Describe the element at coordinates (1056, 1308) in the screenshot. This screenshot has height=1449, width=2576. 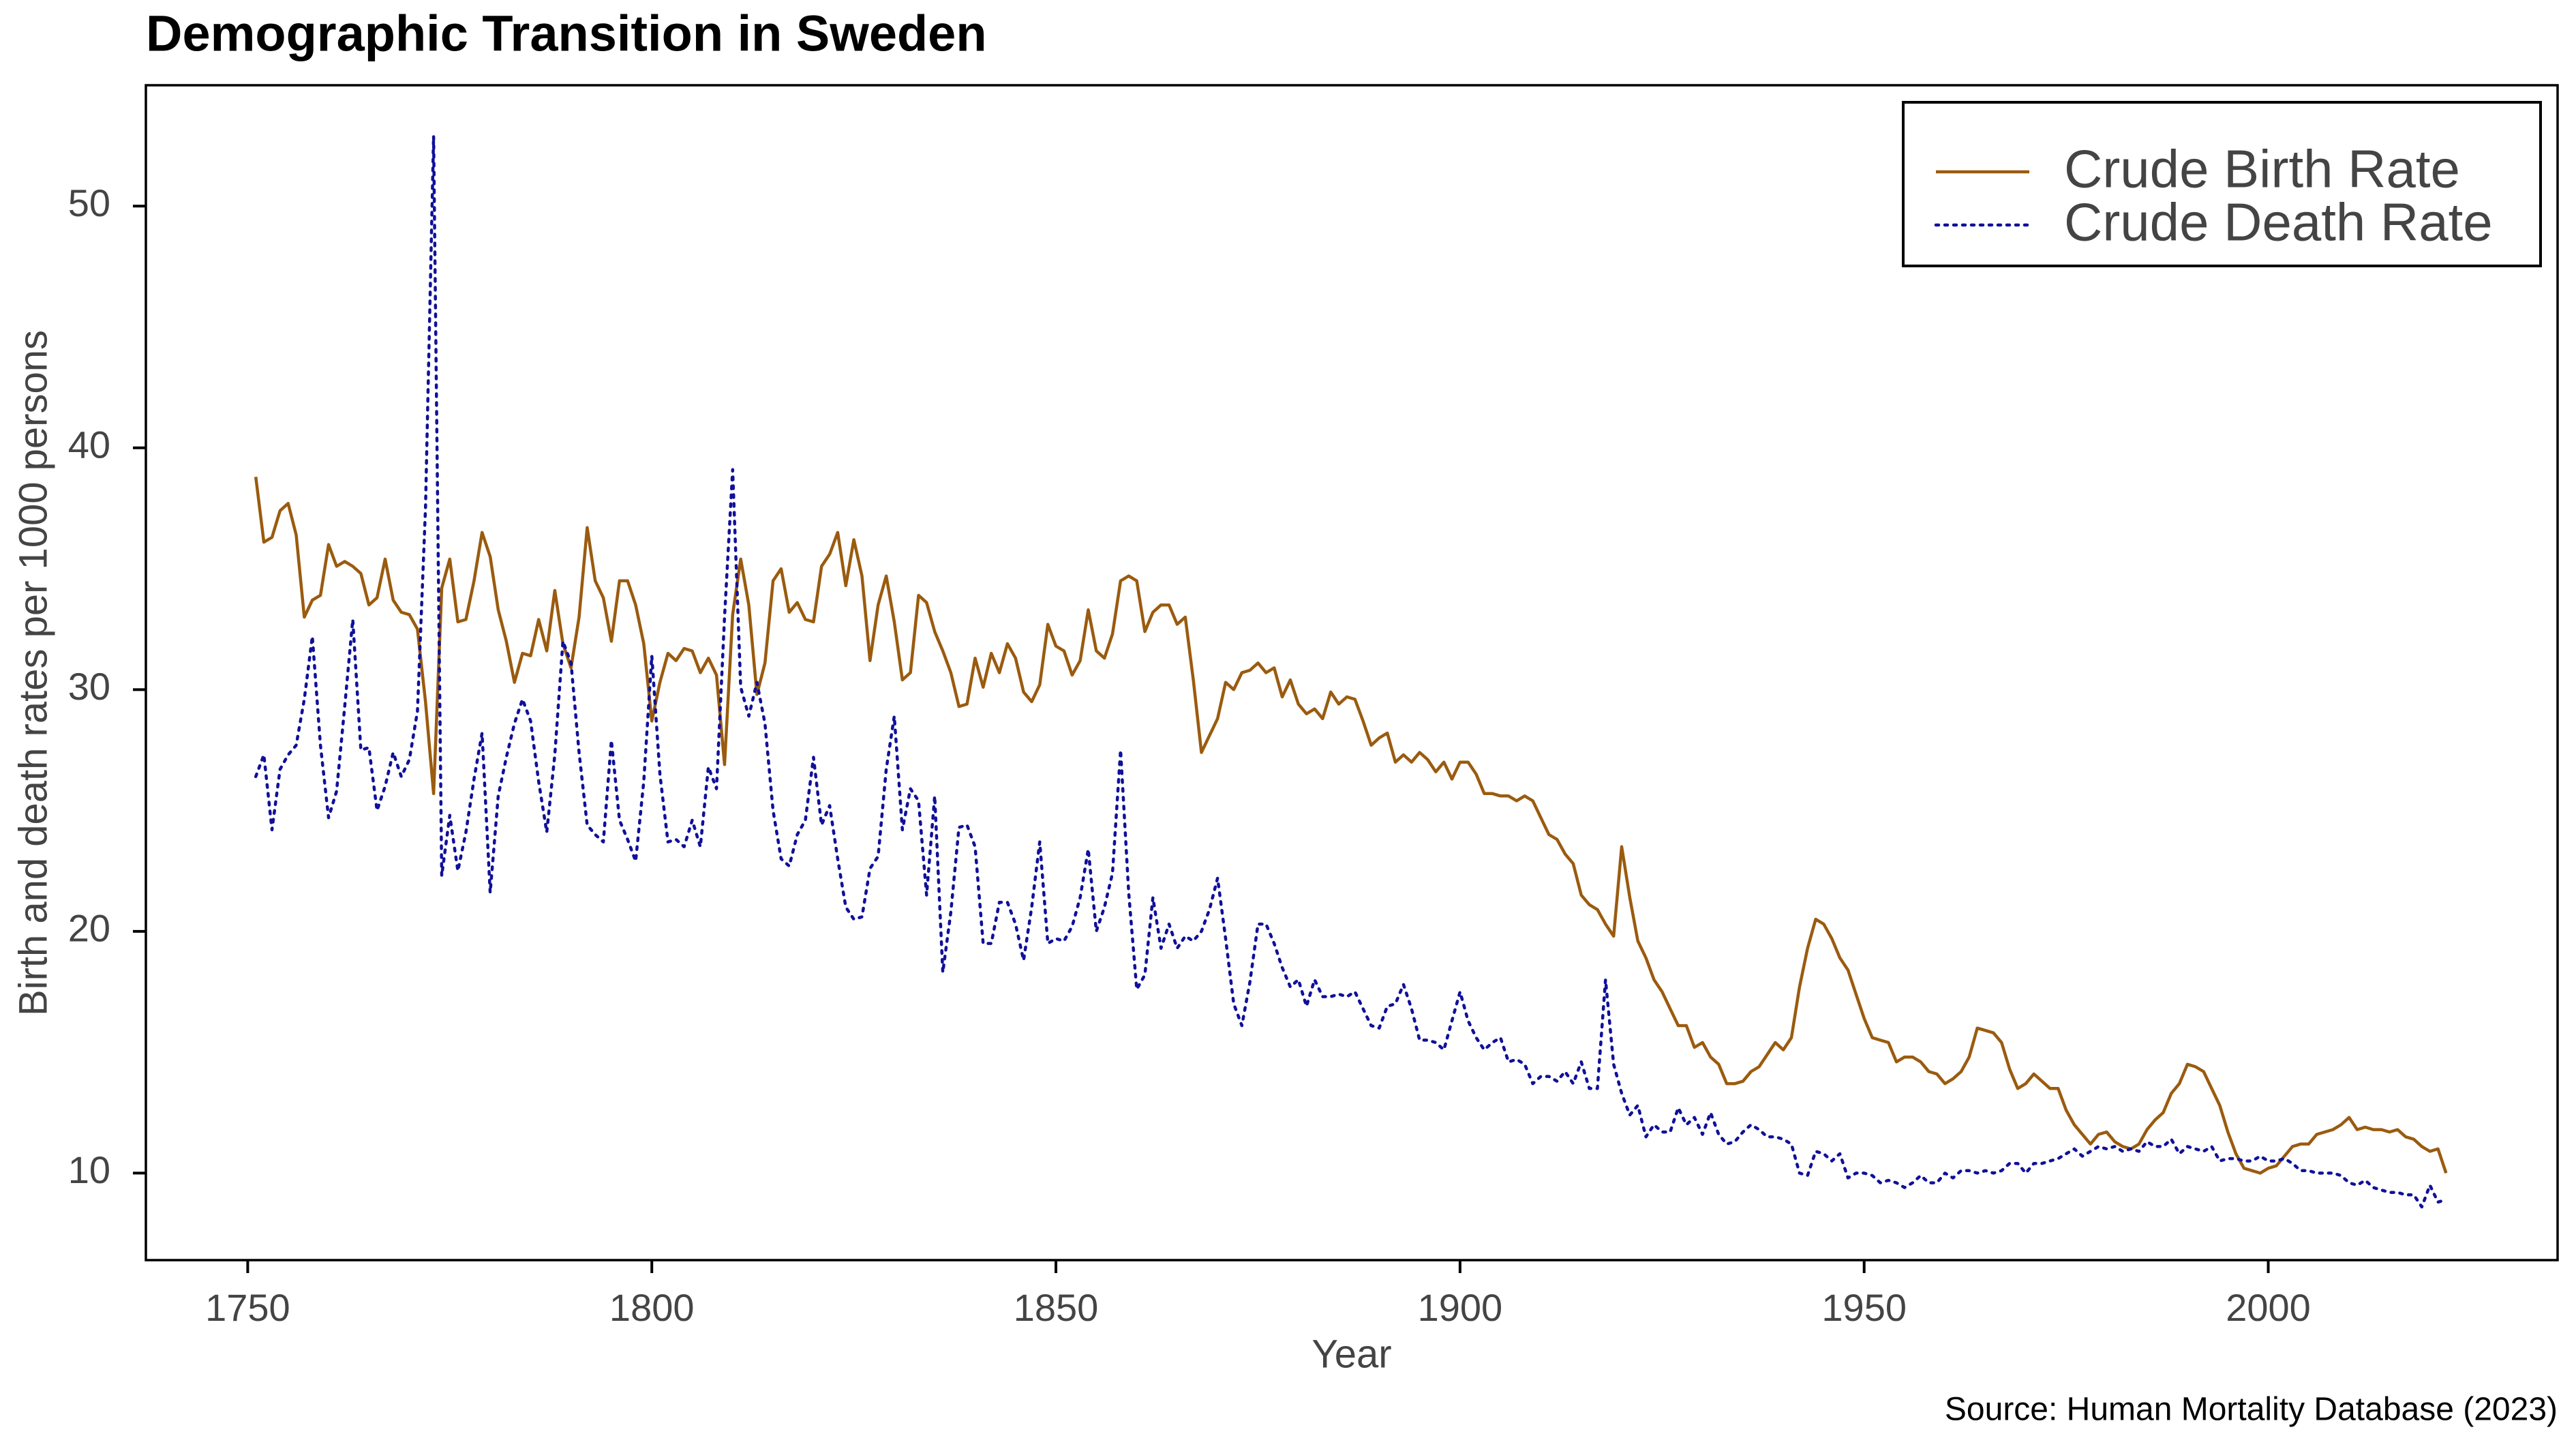
I see `x-tick-label: 1850` at that location.